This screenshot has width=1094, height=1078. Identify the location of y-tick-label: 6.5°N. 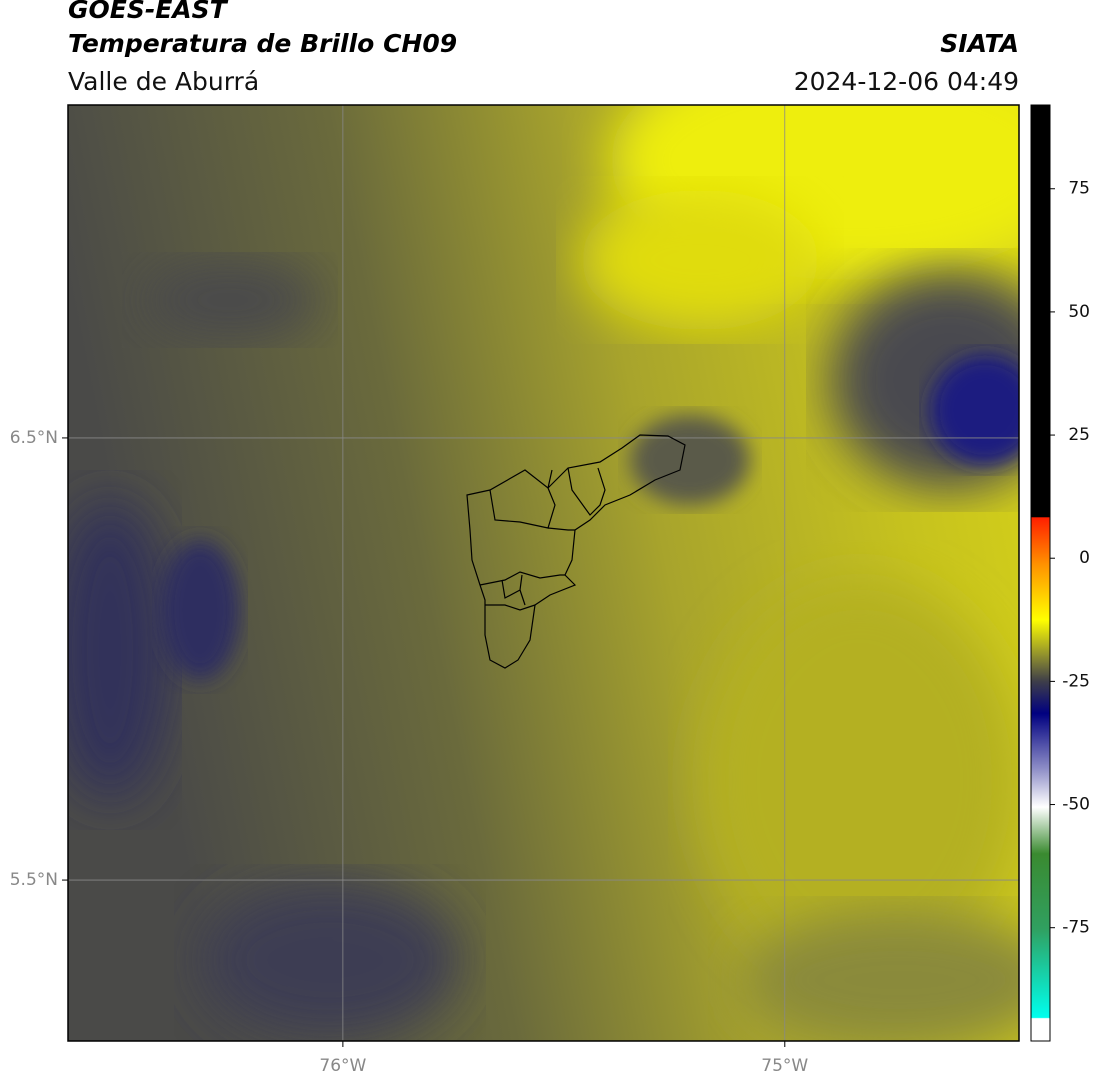
(34, 438).